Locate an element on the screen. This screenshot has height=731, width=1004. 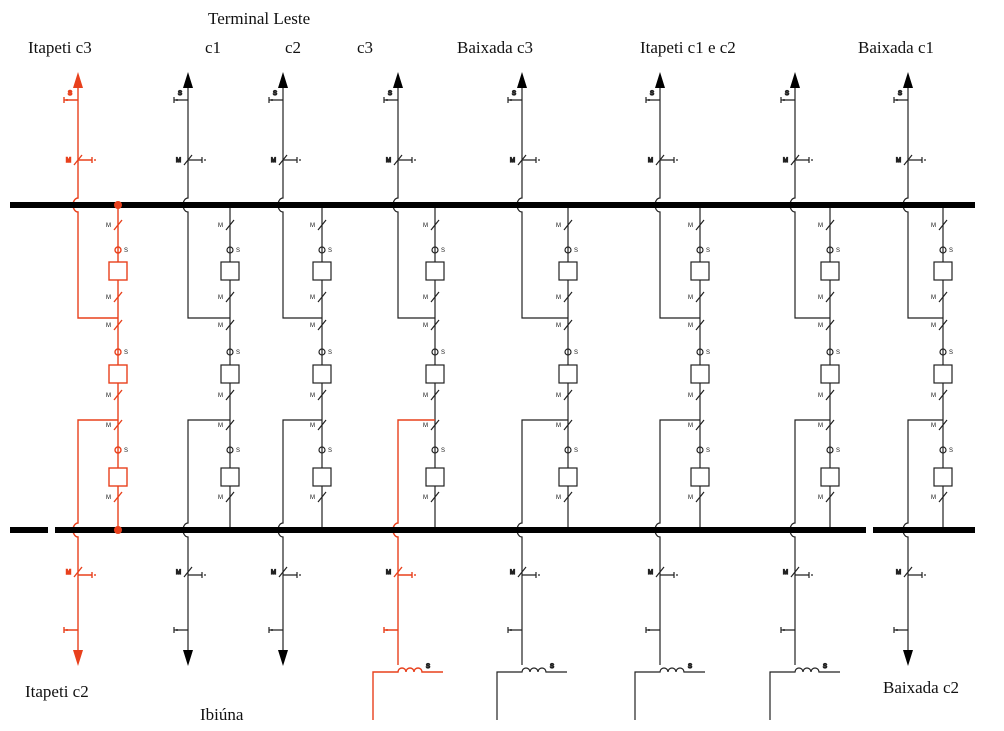
lower-feeder is located at coordinates (677, 542).